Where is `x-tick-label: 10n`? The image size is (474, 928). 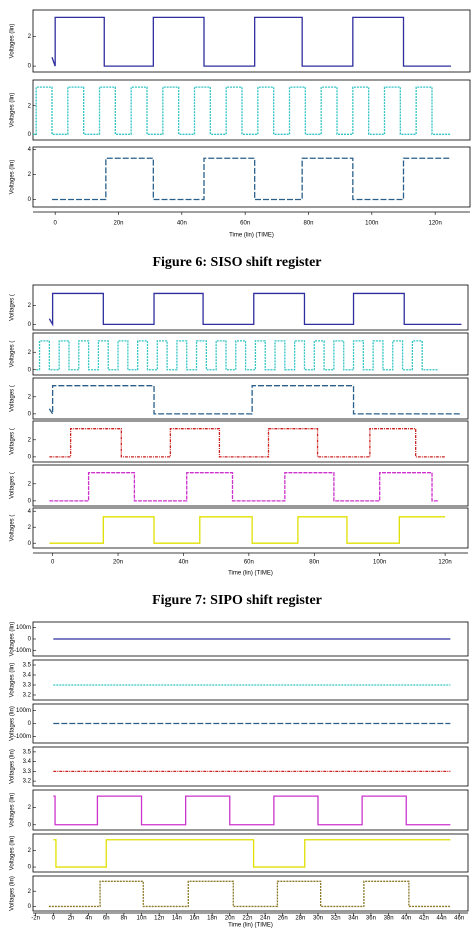
x-tick-label: 10n is located at coordinates (142, 919).